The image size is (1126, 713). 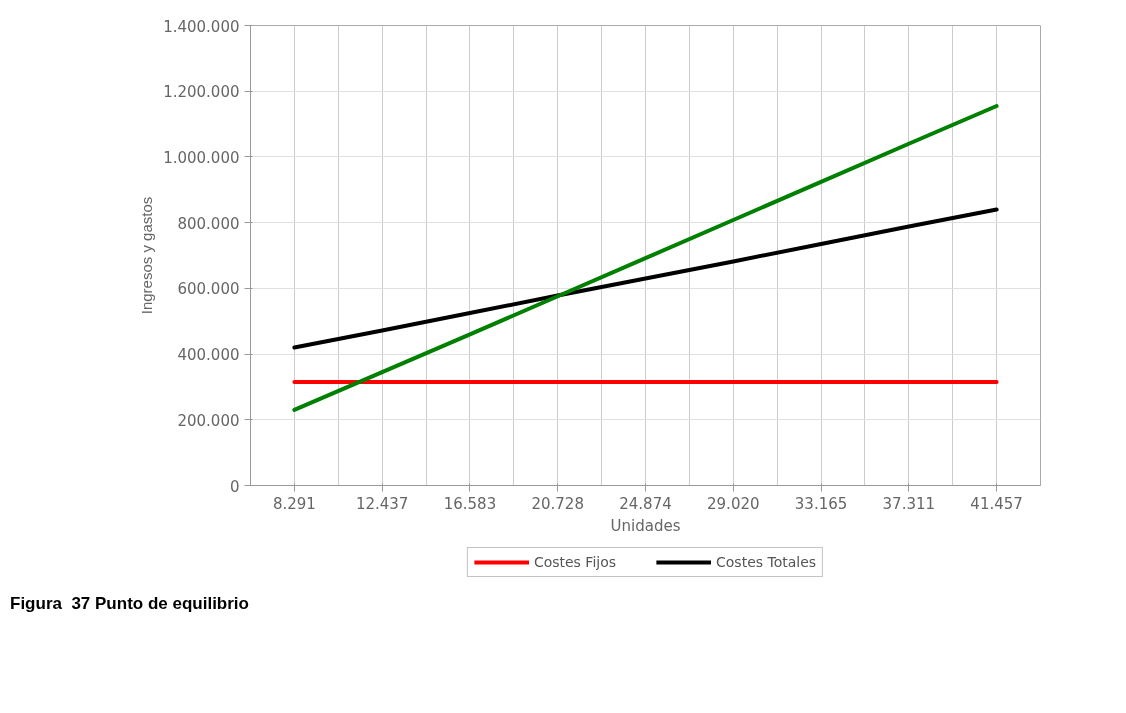 What do you see at coordinates (575, 562) in the screenshot?
I see `legend-label: Costes Fijos` at bounding box center [575, 562].